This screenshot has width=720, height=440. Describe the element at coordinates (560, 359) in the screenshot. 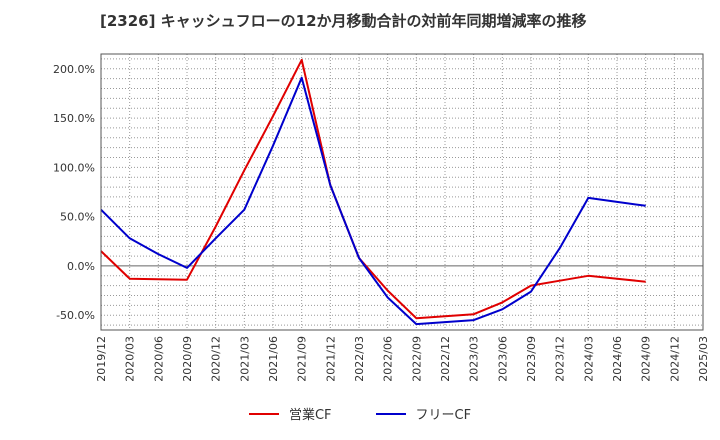

I see `x-tick-label: 2023/12` at that location.